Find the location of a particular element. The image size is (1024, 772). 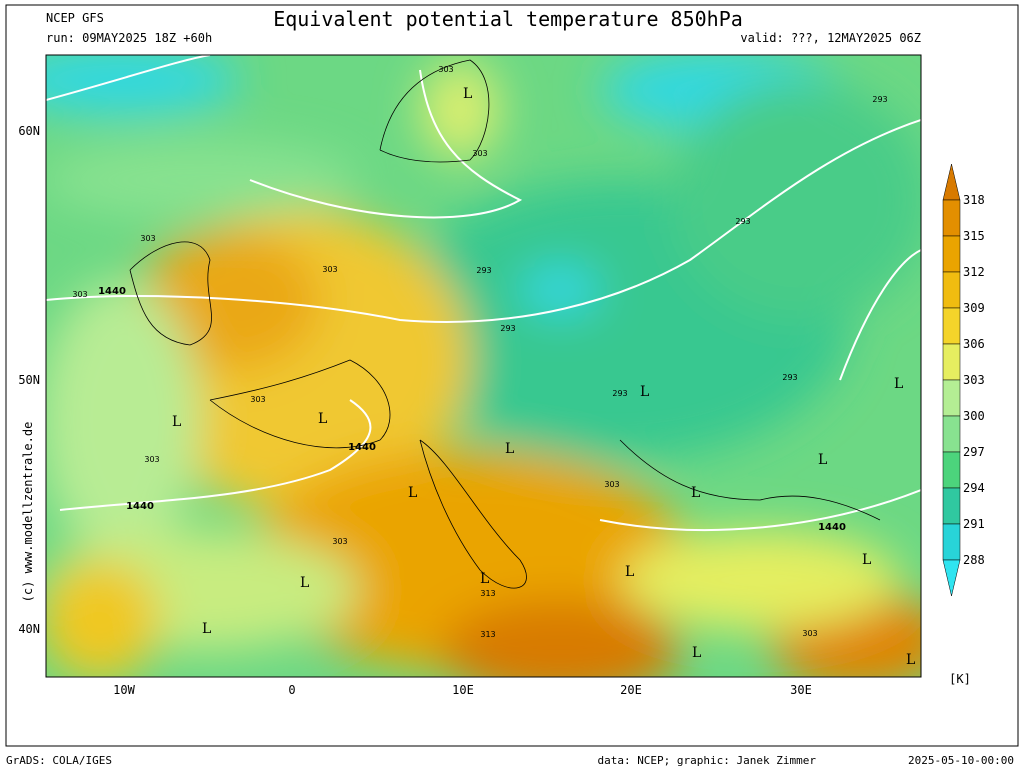

footer-right: 2025-05-10-00:00 is located at coordinates (961, 760).